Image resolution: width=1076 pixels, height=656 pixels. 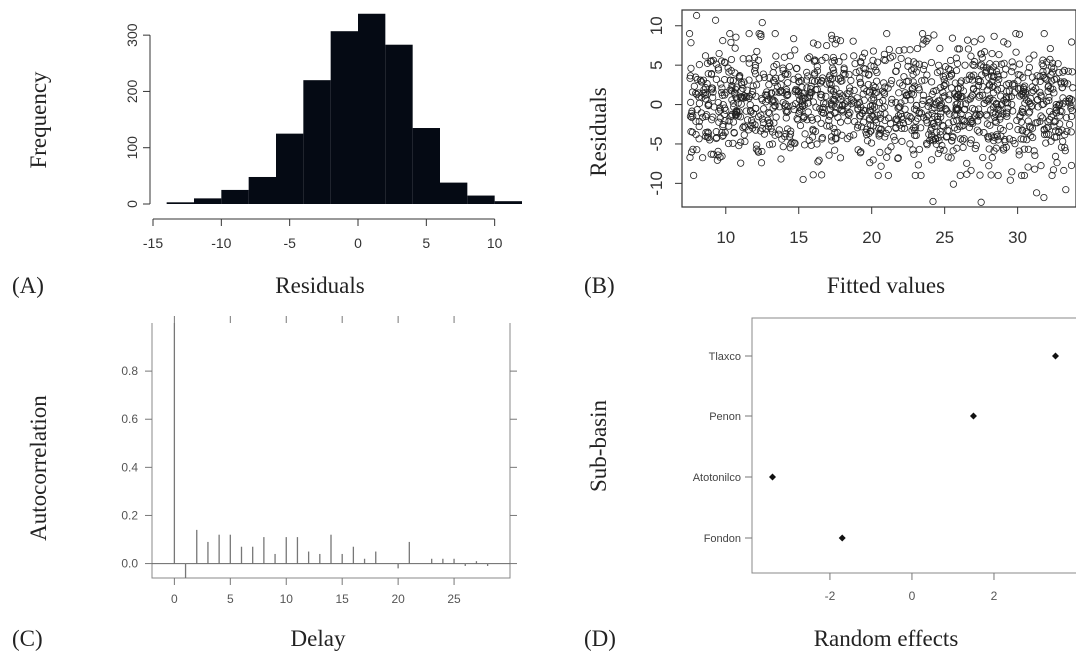 What do you see at coordinates (598, 131) in the screenshot?
I see `y-axis-title: Residuals` at bounding box center [598, 131].